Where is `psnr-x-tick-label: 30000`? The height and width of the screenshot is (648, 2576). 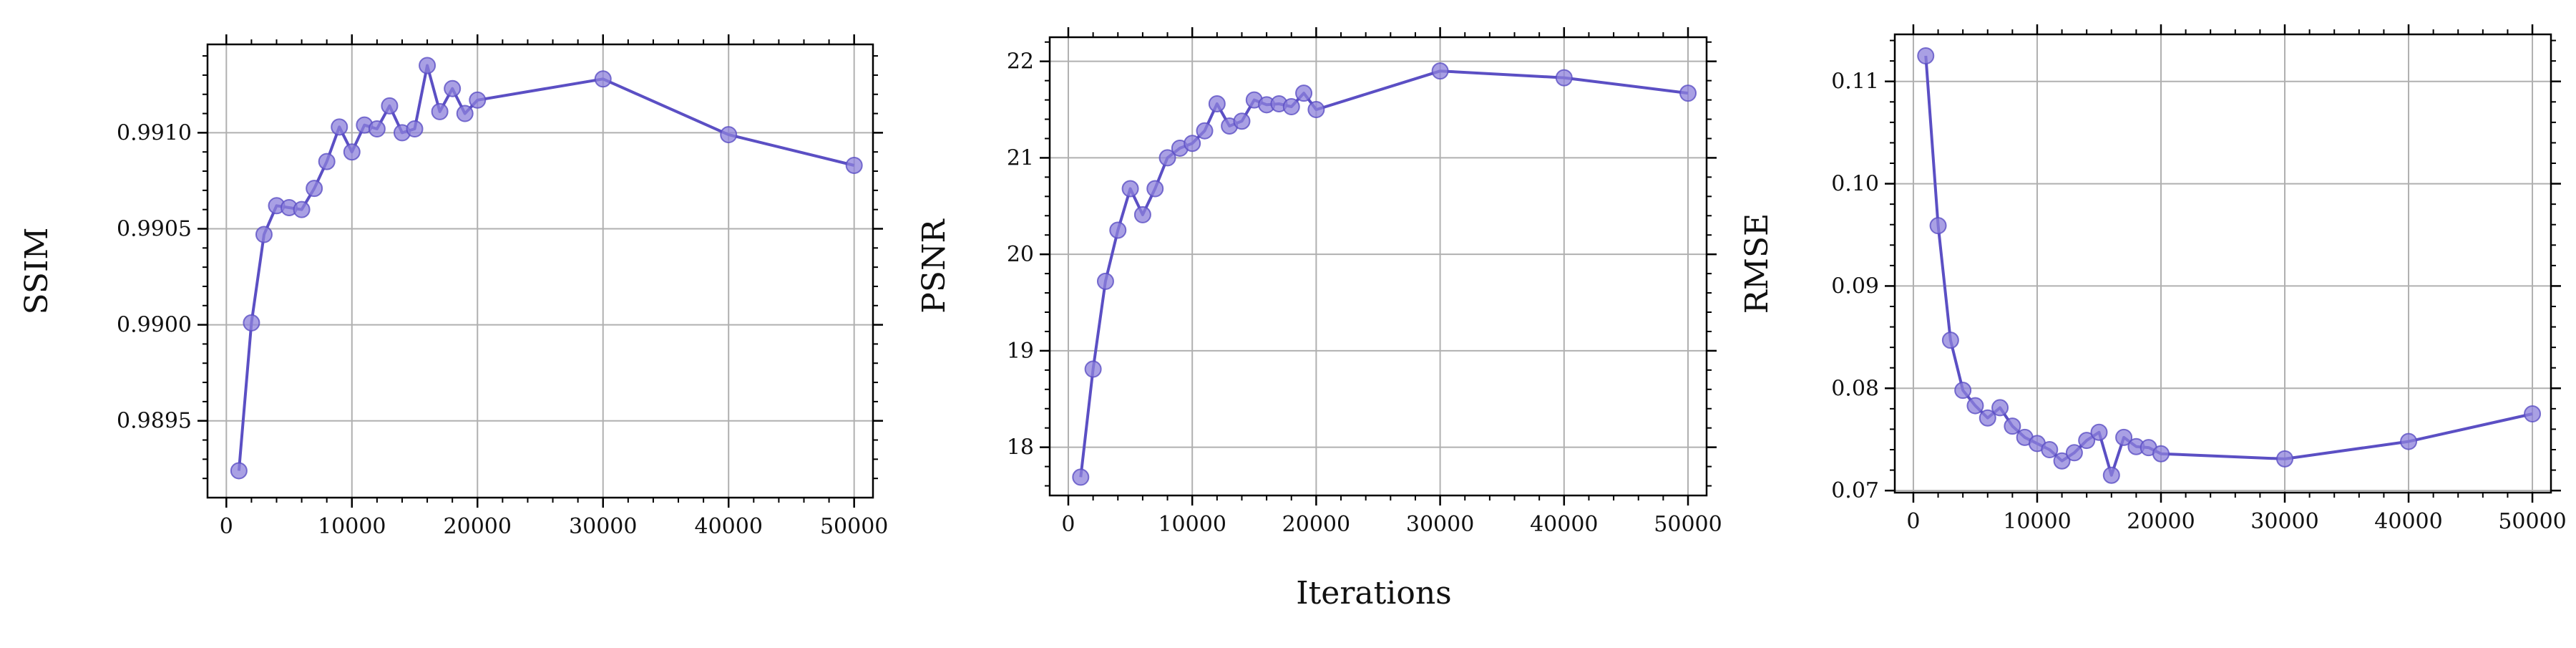 psnr-x-tick-label: 30000 is located at coordinates (1440, 524).